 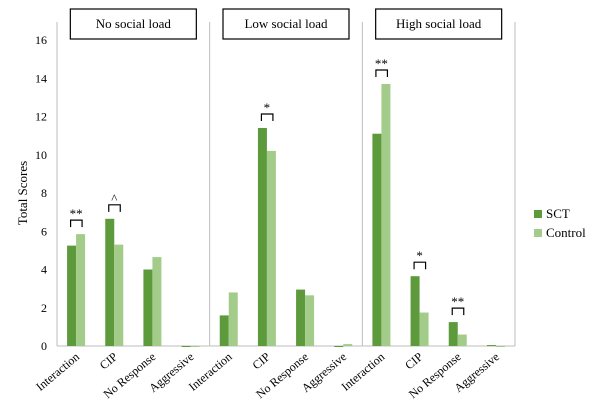 I want to click on legend-swatch-control, so click(x=538, y=233).